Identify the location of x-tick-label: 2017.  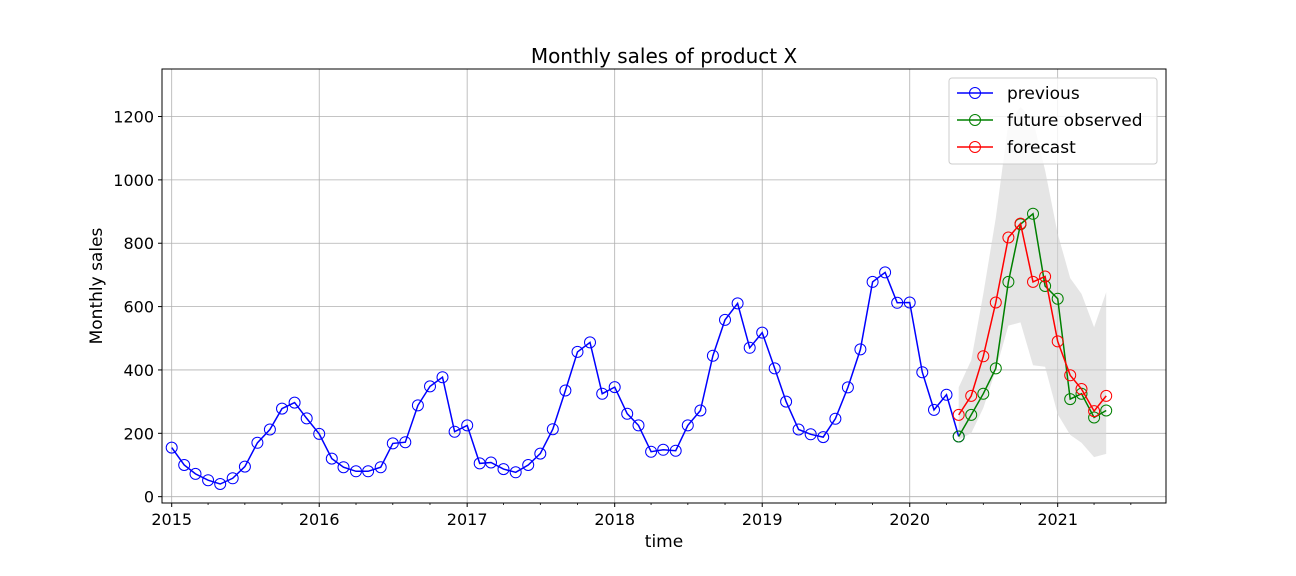
(467, 519).